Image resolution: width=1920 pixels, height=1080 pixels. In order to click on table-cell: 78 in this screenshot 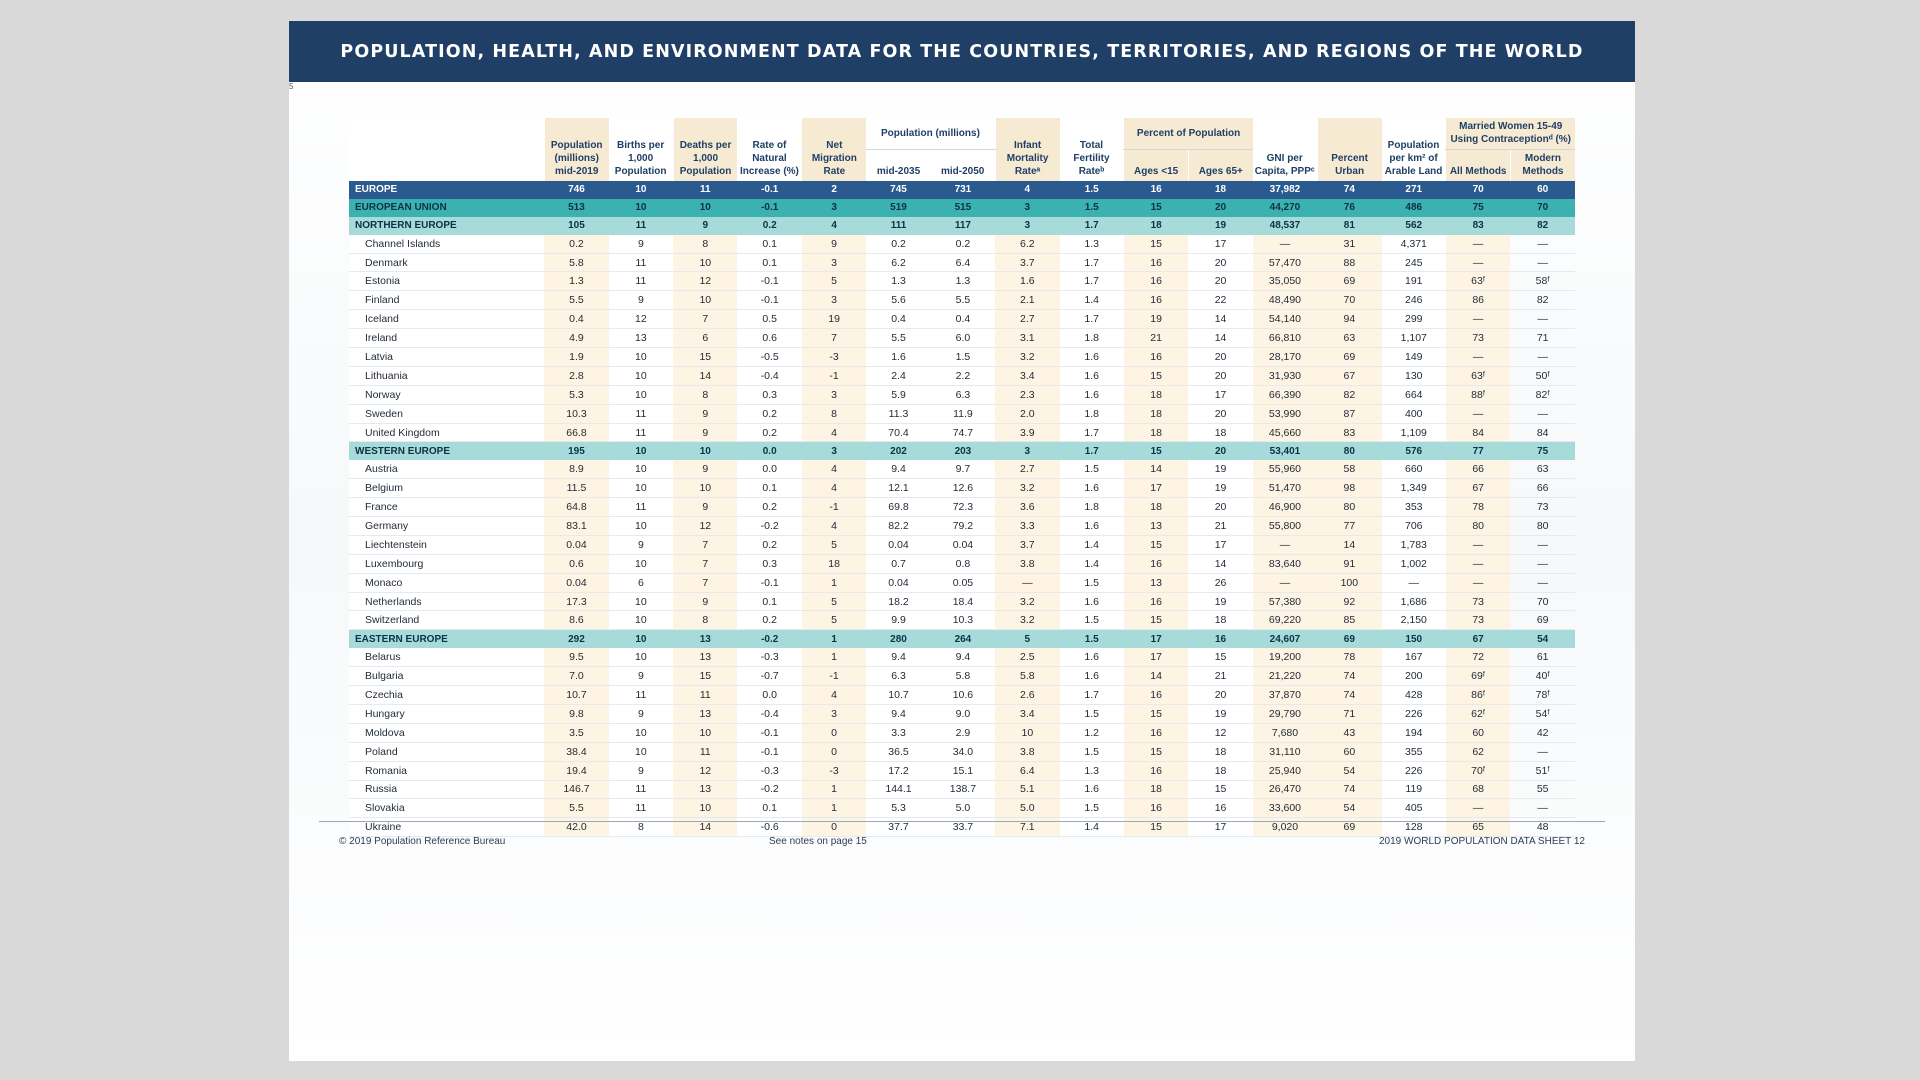, I will do `click(1478, 507)`.